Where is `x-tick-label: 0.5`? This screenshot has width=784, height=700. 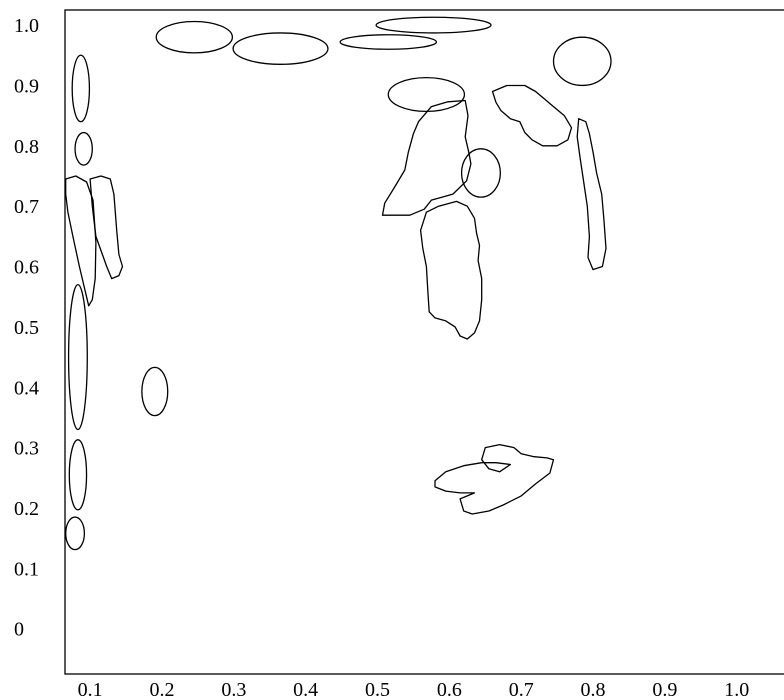
x-tick-label: 0.5 is located at coordinates (377, 689).